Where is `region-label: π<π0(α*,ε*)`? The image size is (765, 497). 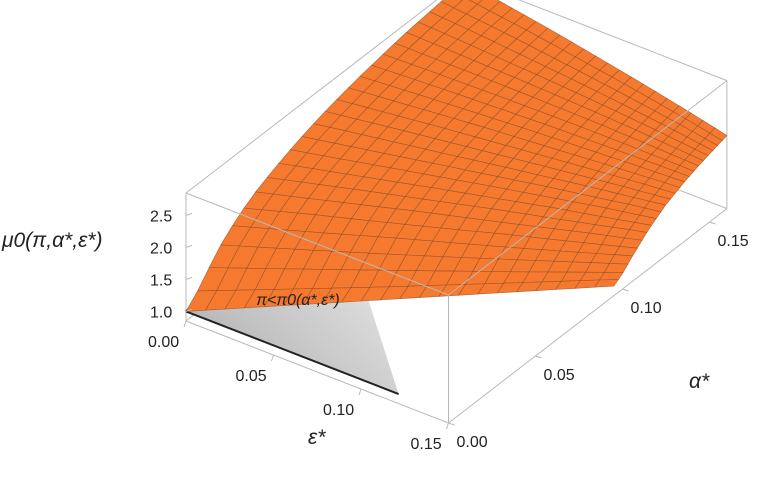 region-label: π<π0(α*,ε*) is located at coordinates (297, 300).